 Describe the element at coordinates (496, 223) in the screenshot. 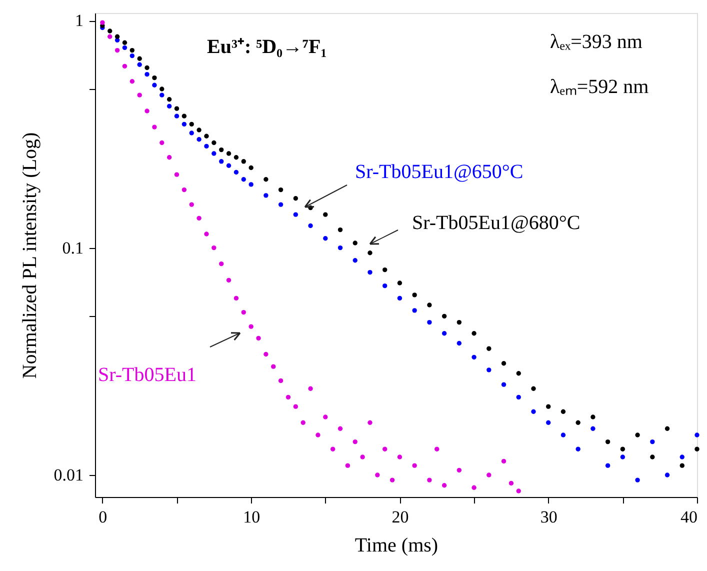

I see `text: Sr-Tb05Eu1@680°C` at that location.